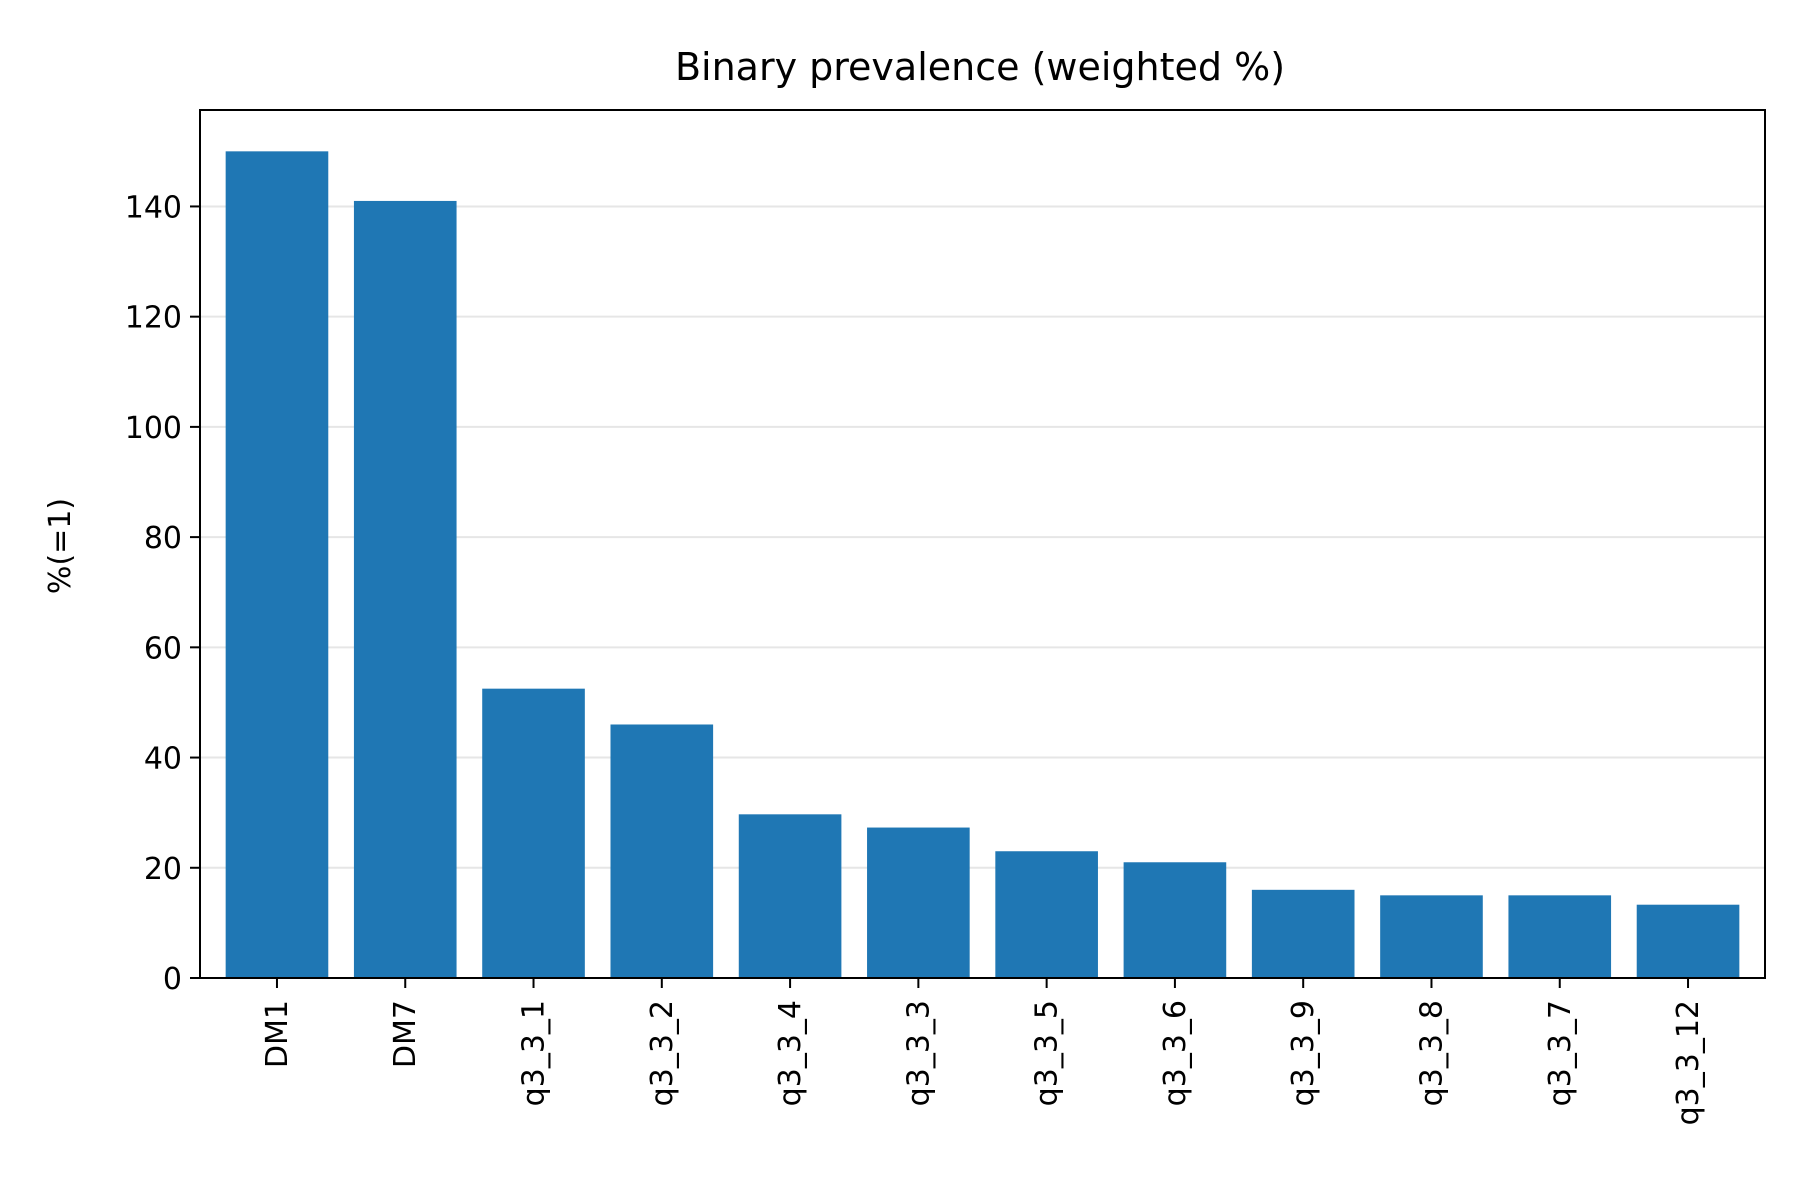 The height and width of the screenshot is (1200, 1800). Describe the element at coordinates (1303, 1053) in the screenshot. I see `x-tick-label: q3_3_9` at that location.